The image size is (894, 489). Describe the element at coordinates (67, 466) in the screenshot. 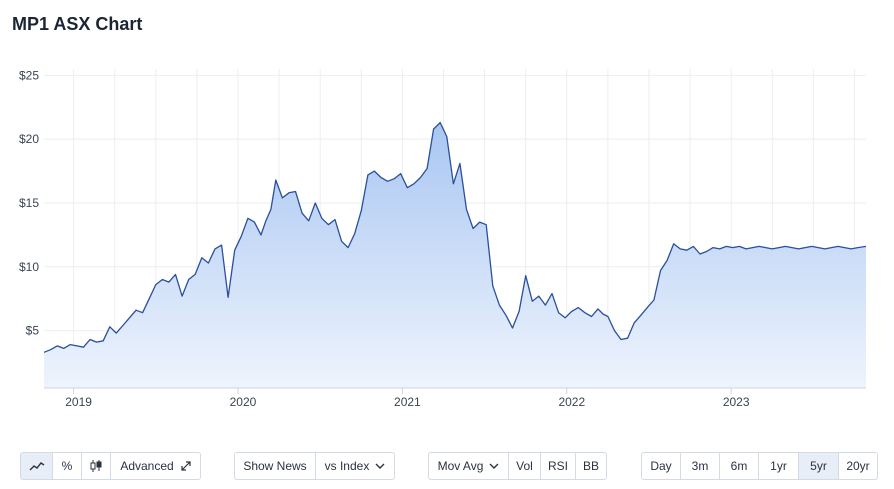

I see `percent-button: %` at that location.